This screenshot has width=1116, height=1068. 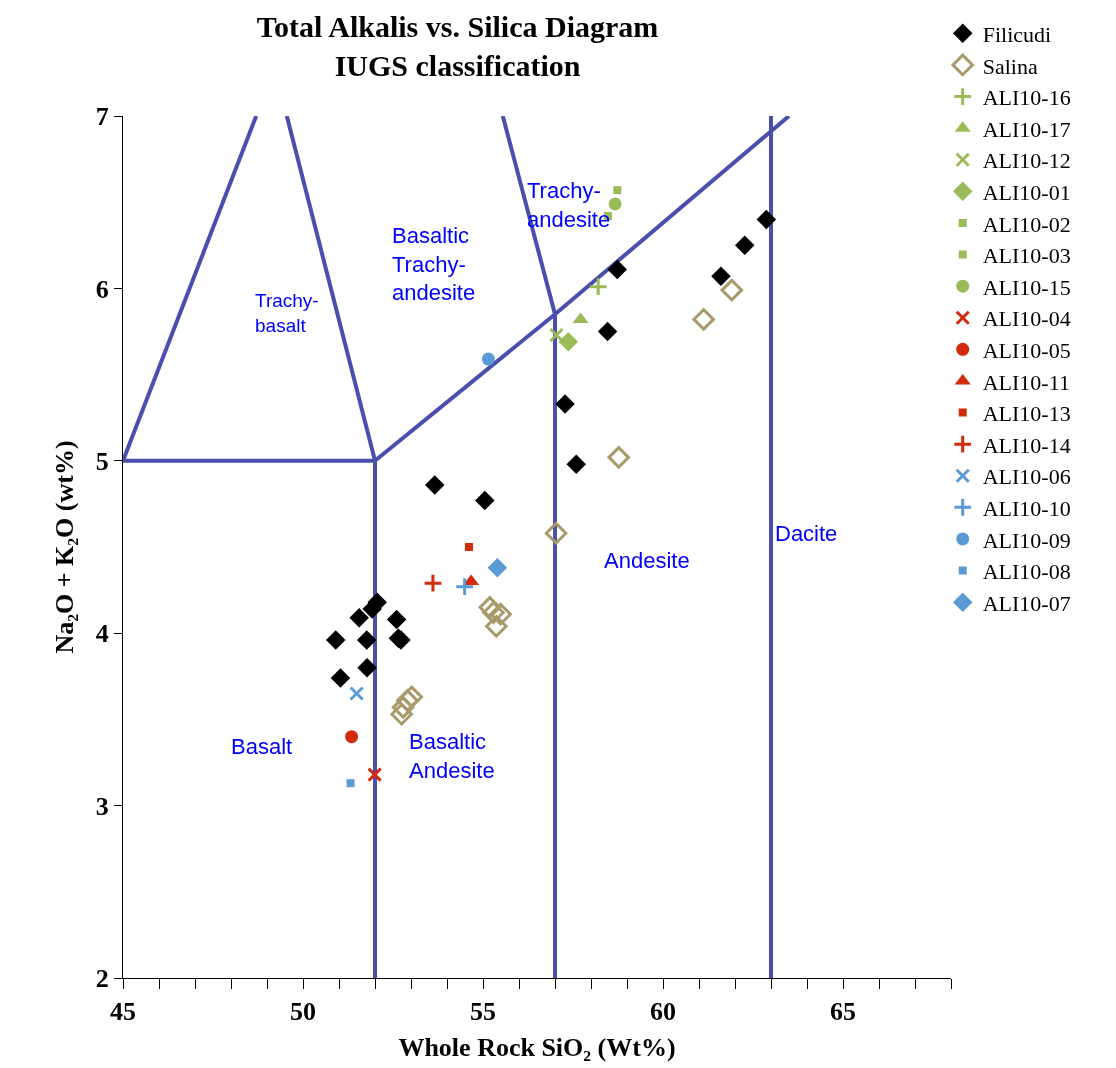 I want to click on y-tick-label: 7, so click(x=102, y=117).